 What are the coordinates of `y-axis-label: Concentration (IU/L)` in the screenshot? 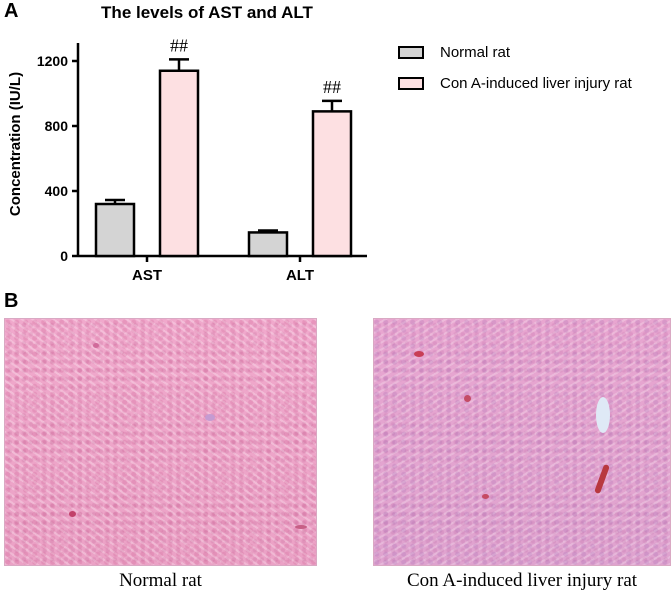 It's located at (15, 144).